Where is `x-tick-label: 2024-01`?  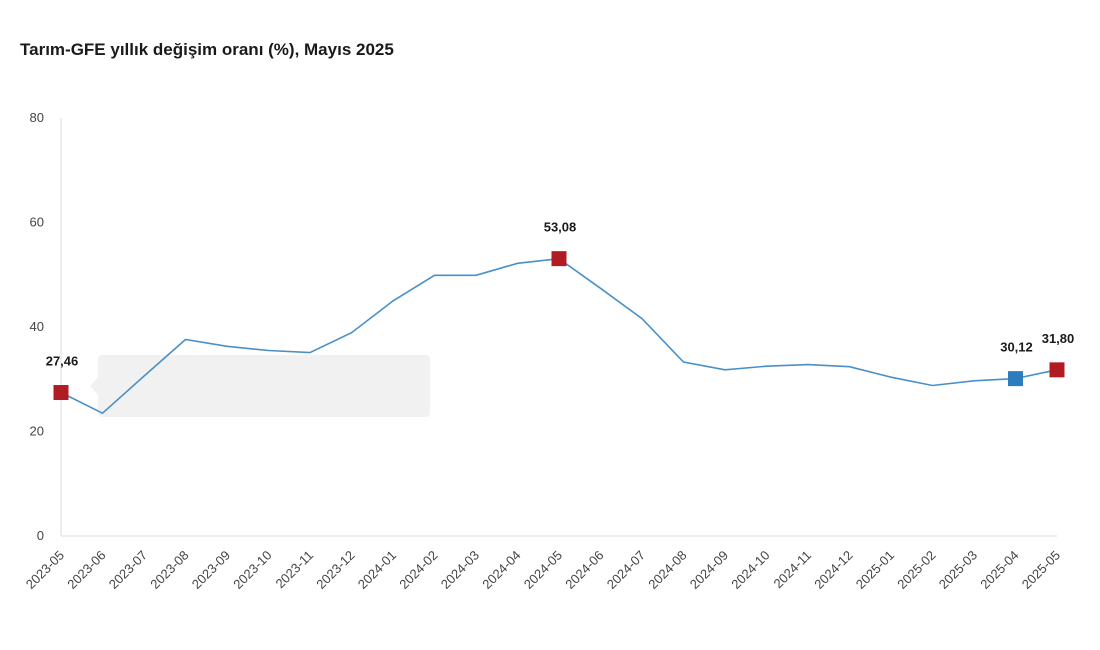 x-tick-label: 2024-01 is located at coordinates (377, 570).